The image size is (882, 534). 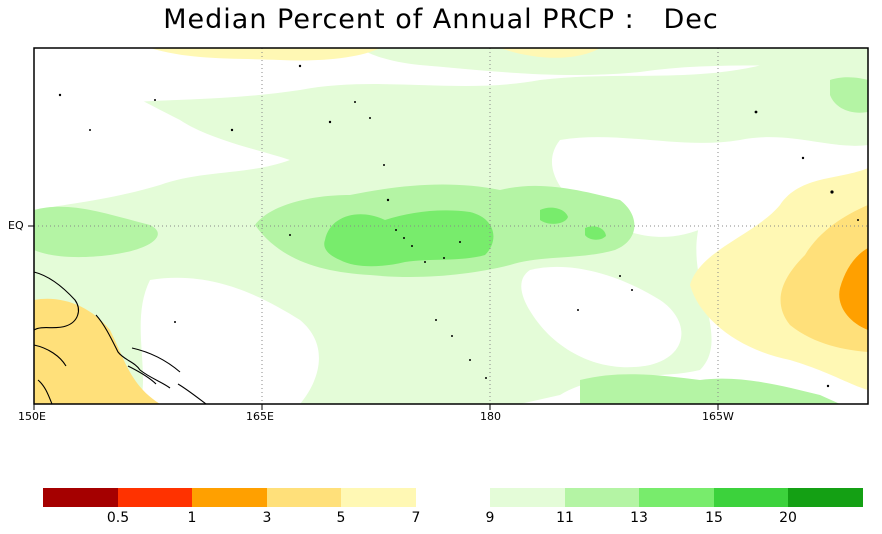 I want to click on dark-green-core, so click(x=409, y=238).